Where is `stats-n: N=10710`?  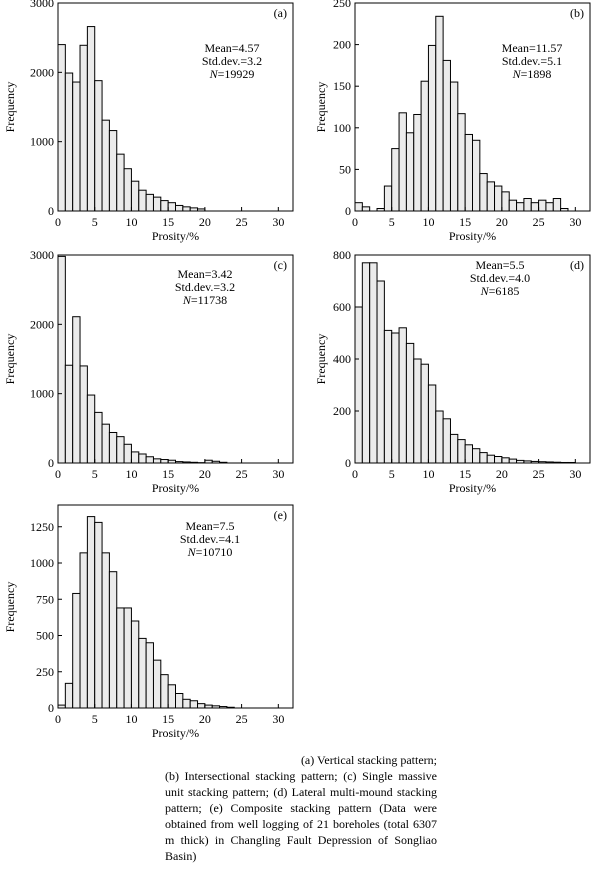 stats-n: N=10710 is located at coordinates (210, 552).